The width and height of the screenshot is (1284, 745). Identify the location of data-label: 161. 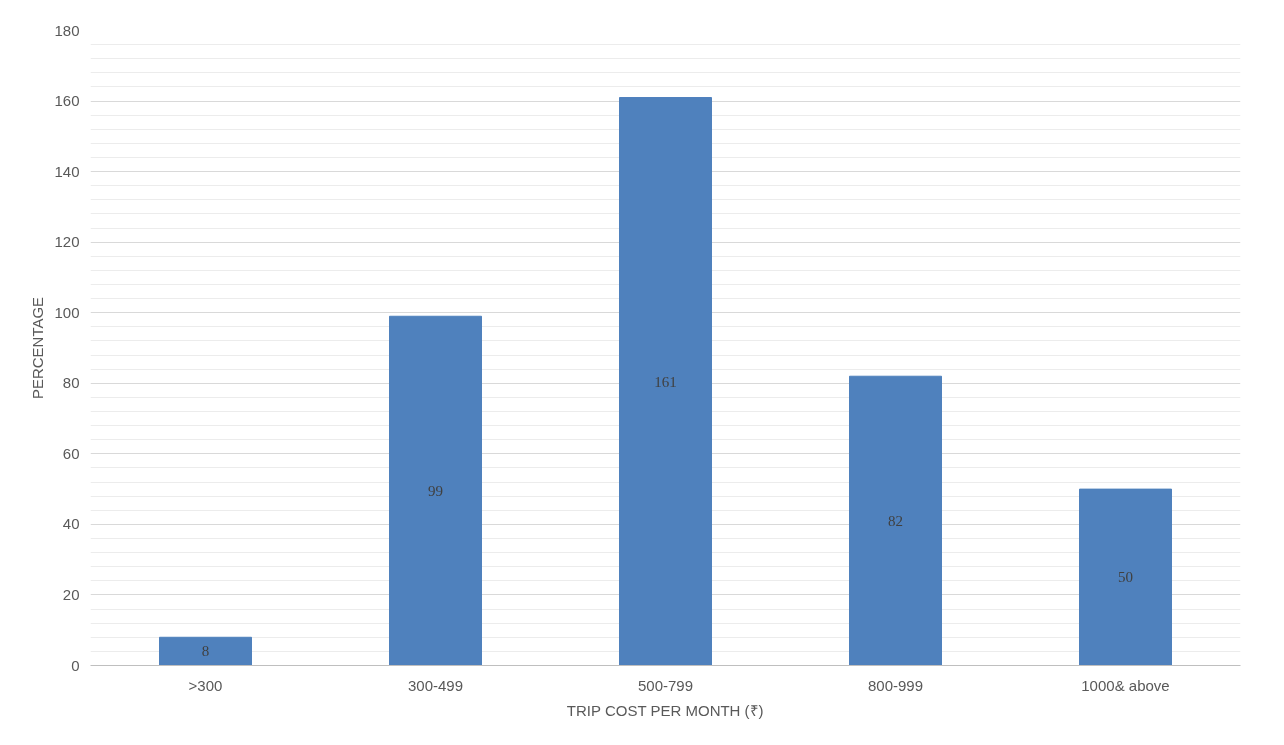
(665, 381).